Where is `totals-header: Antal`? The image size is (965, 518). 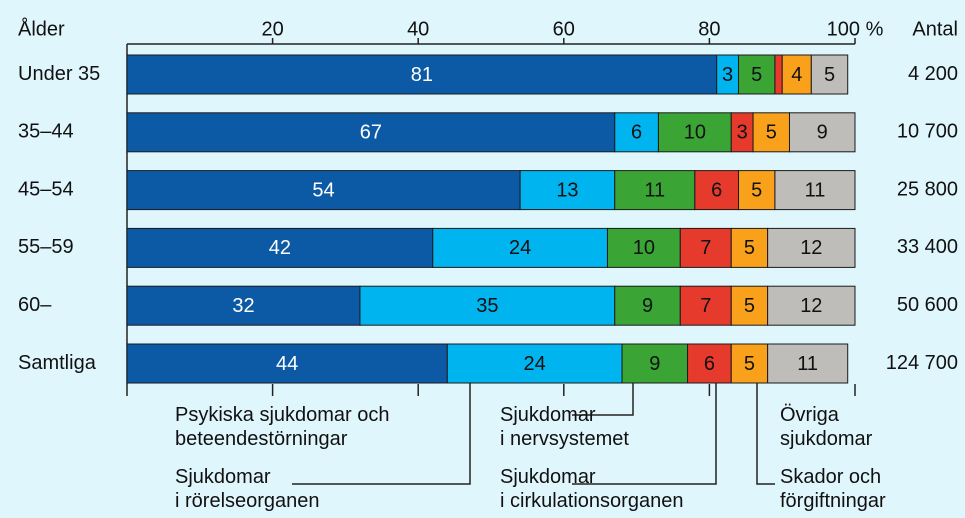 totals-header: Antal is located at coordinates (935, 29).